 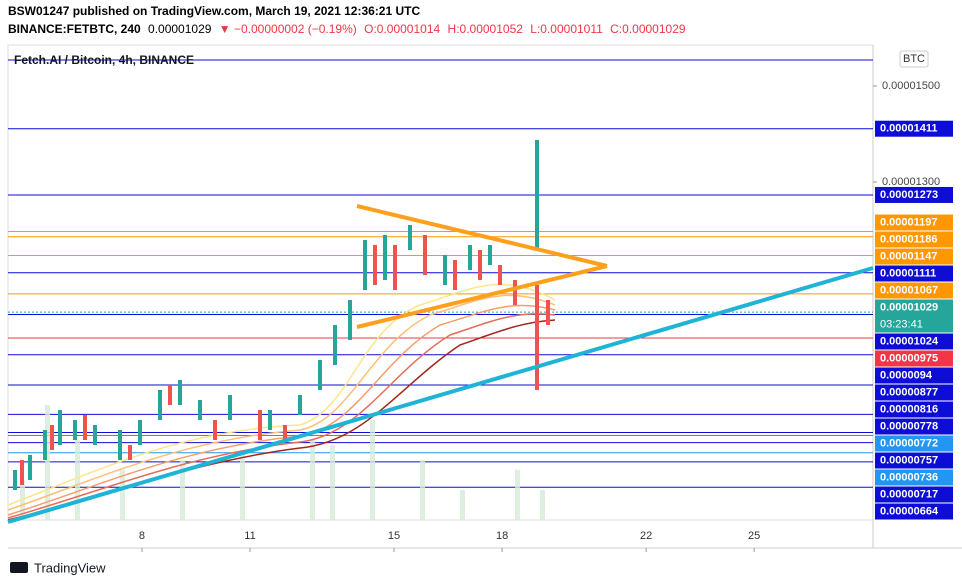 What do you see at coordinates (482, 236) in the screenshot?
I see `triangle-upper` at bounding box center [482, 236].